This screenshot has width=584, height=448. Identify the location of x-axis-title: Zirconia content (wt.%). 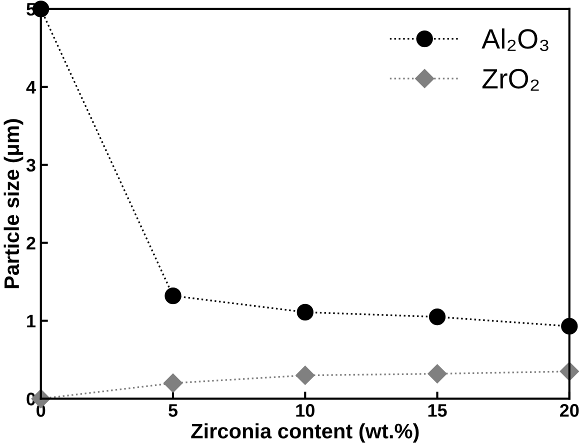
(305, 433).